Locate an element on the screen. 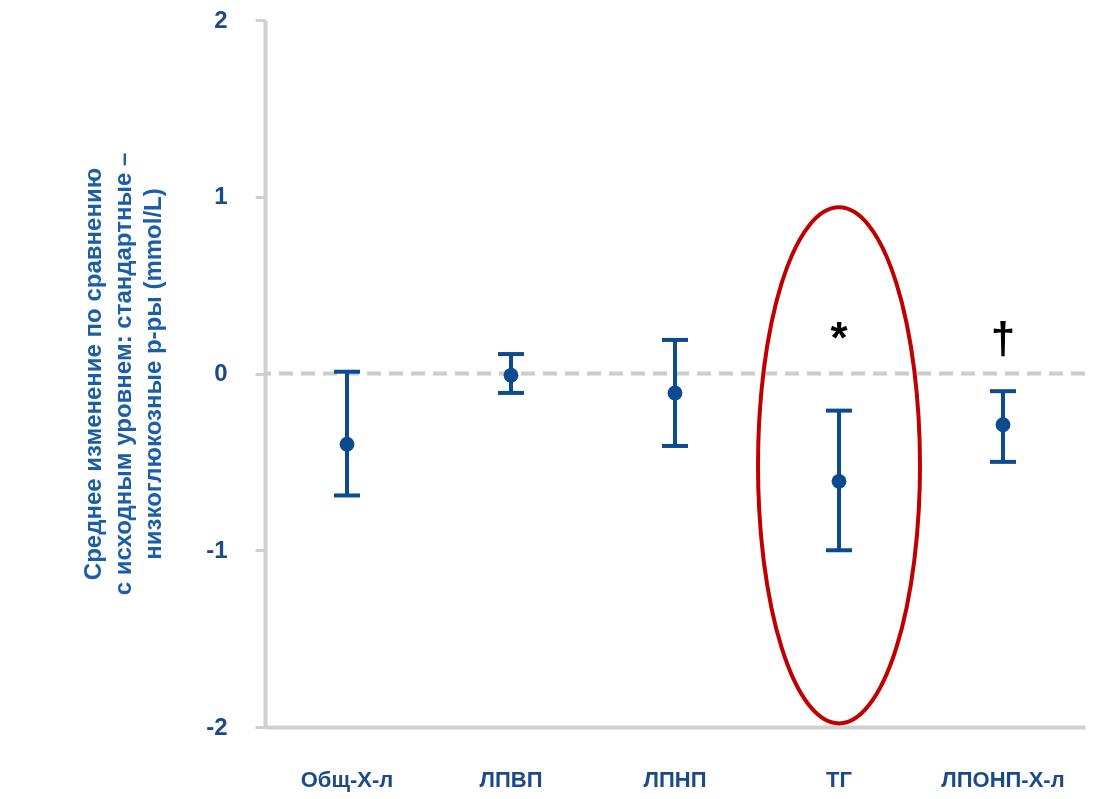  text: с исходным уровнем: стандартные – is located at coordinates (123, 374).